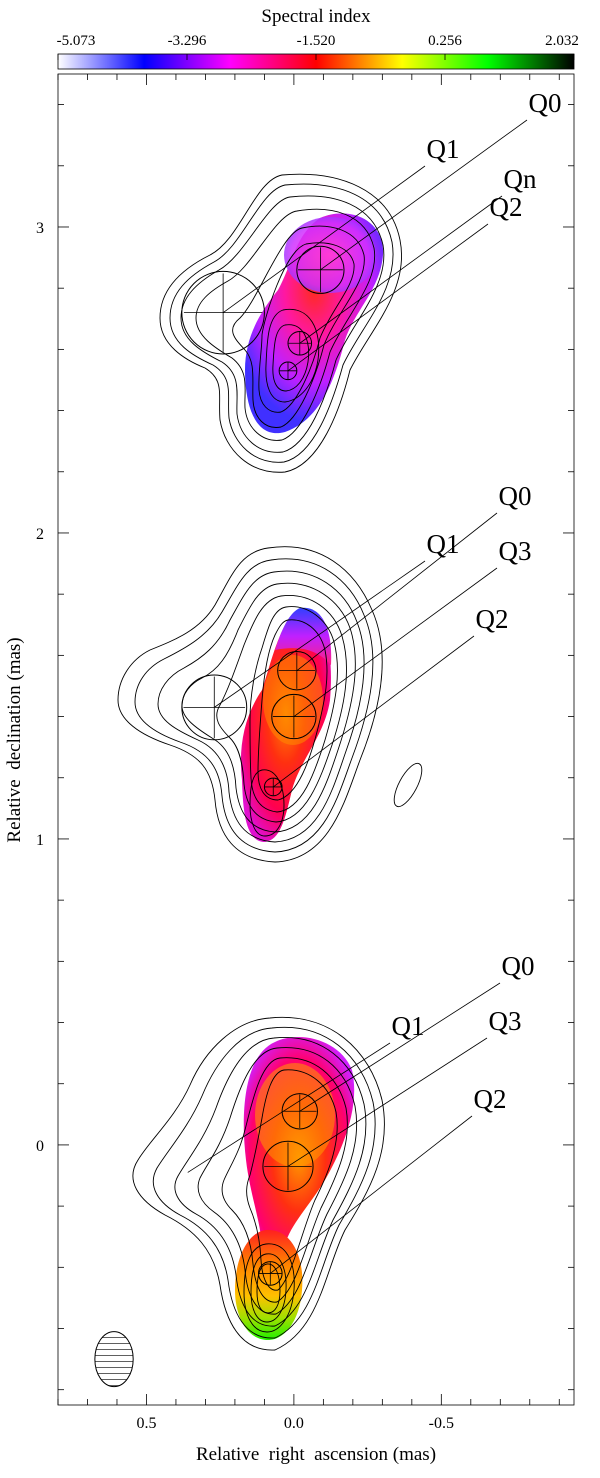 This screenshot has height=1478, width=600. What do you see at coordinates (14, 739) in the screenshot?
I see `y-axis-label: Relative declination (mas)` at bounding box center [14, 739].